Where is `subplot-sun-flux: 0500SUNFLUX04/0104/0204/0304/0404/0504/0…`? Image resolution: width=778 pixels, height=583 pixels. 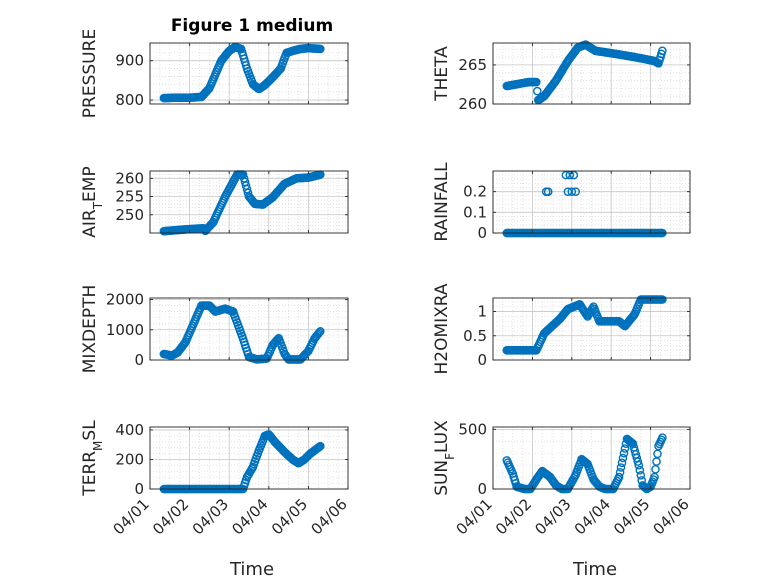
subplot-sun-flux: 0500SUNFLUX04/0104/0204/0304/0404/0504/0… is located at coordinates (562, 479).